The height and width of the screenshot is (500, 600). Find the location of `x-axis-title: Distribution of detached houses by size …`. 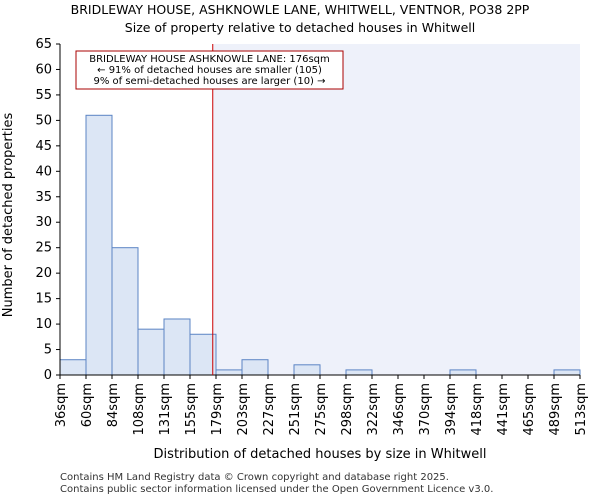

x-axis-title: Distribution of detached houses by size … is located at coordinates (320, 454).